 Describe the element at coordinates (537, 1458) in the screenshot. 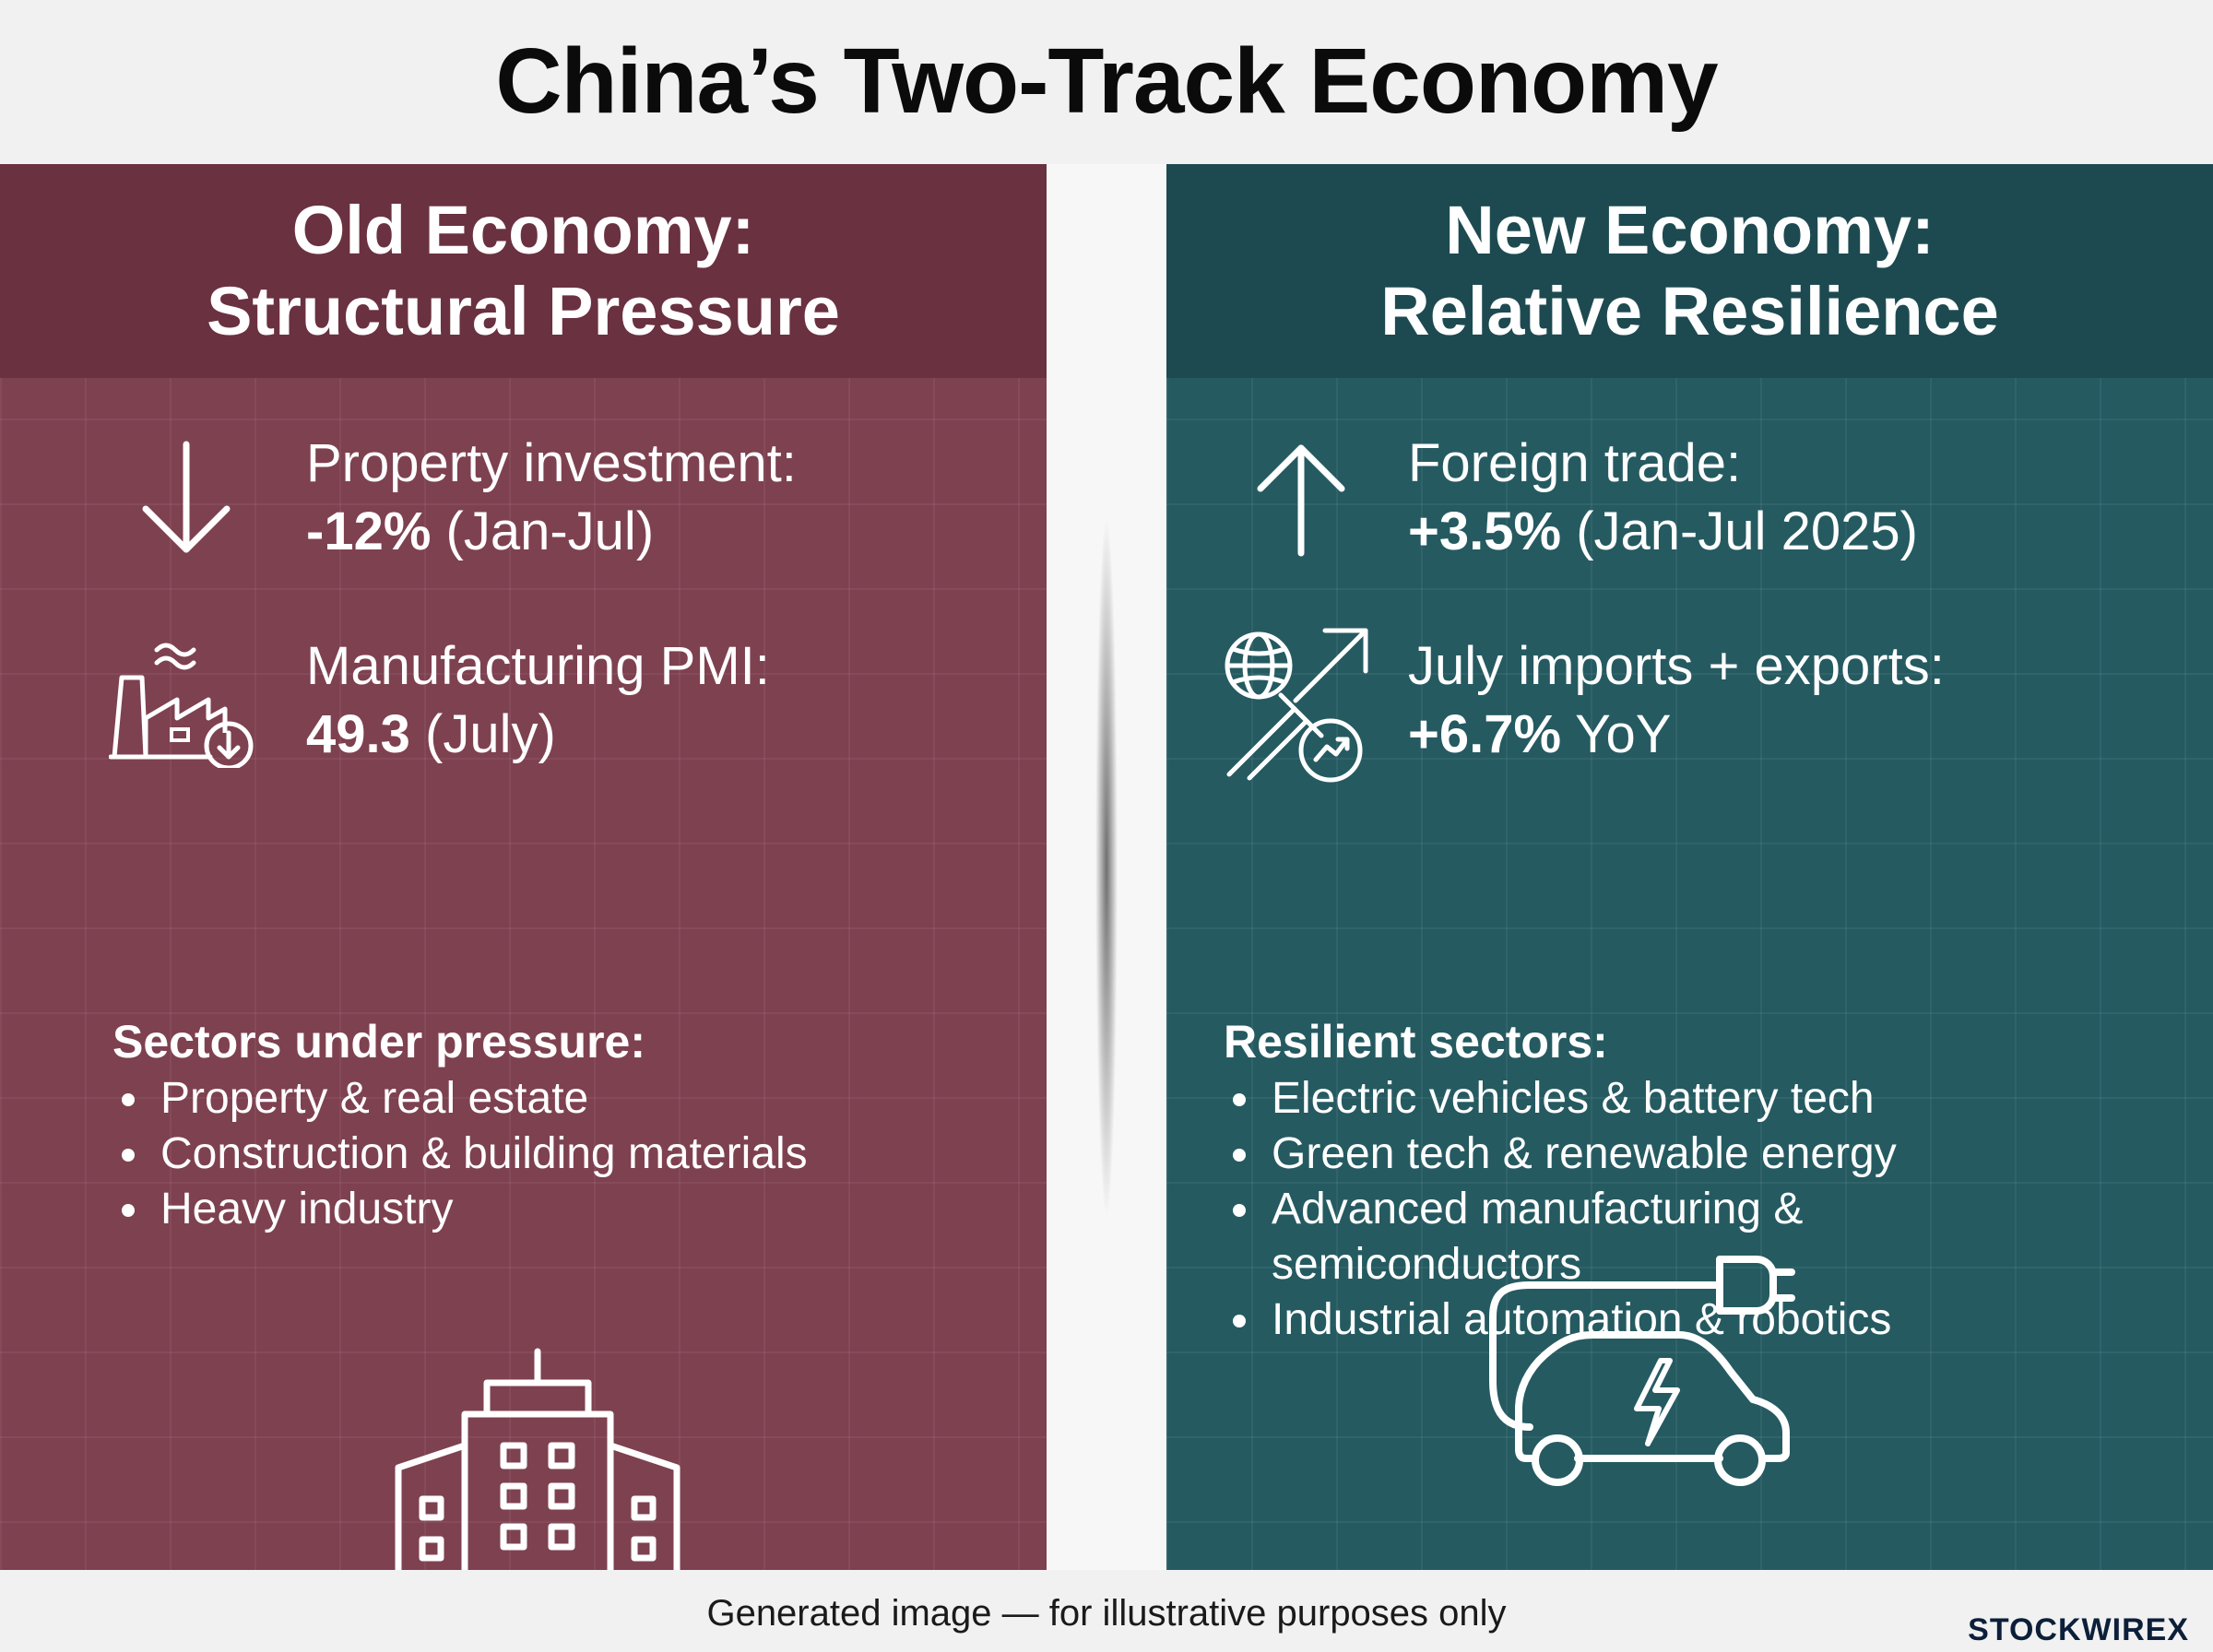

I see `office-building-icon` at that location.